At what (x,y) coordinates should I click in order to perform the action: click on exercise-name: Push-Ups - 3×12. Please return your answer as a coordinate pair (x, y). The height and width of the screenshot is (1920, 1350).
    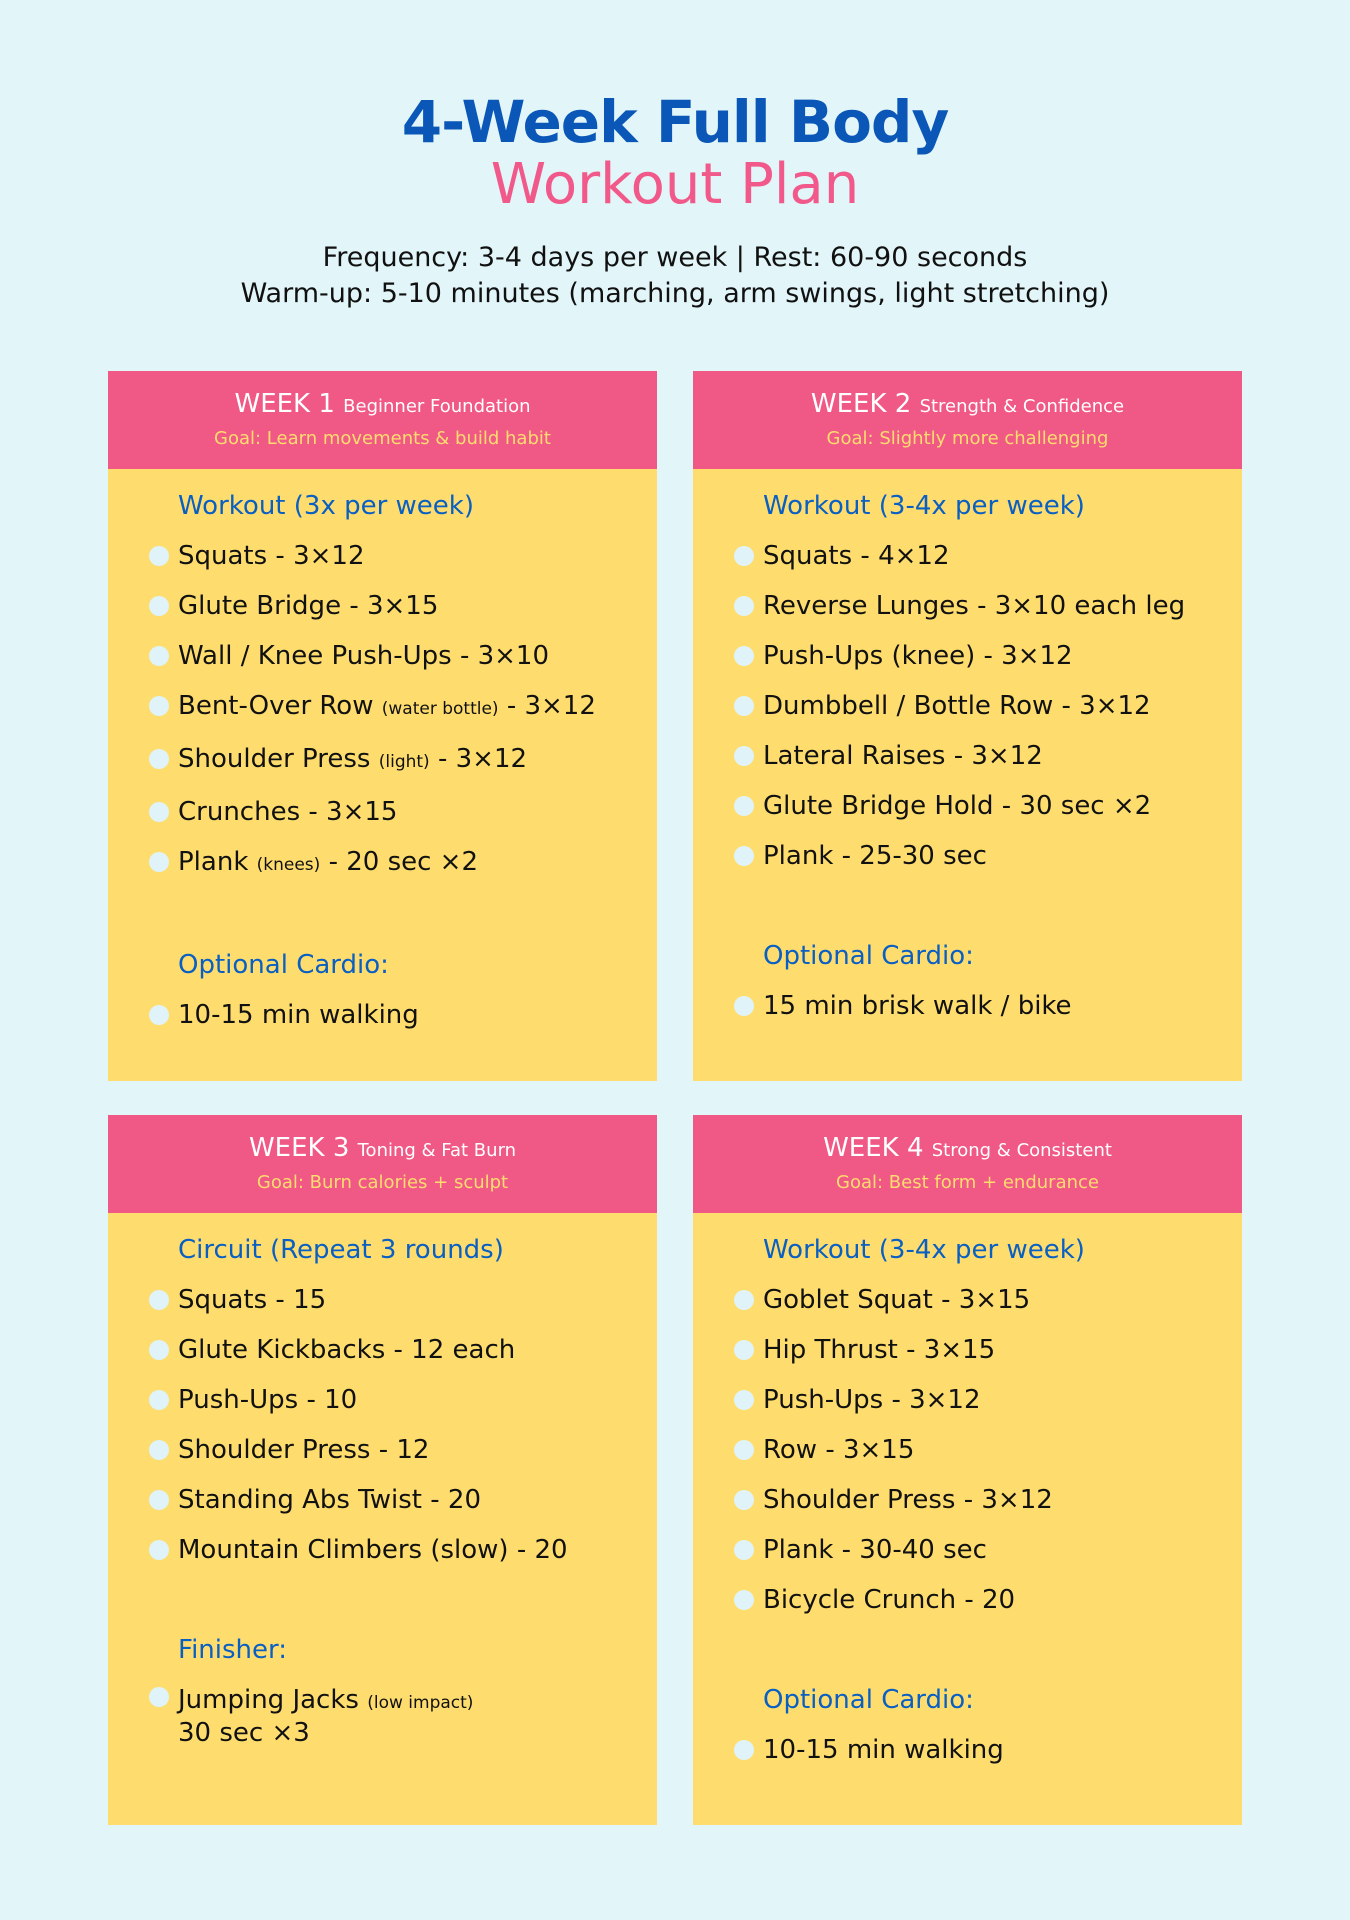
    Looking at the image, I should click on (872, 1400).